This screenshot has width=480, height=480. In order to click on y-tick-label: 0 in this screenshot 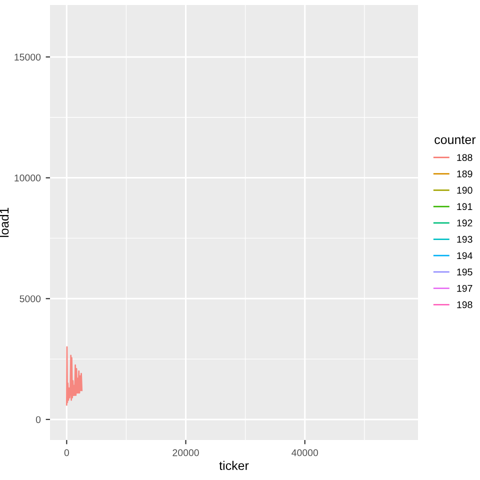, I will do `click(38, 420)`.